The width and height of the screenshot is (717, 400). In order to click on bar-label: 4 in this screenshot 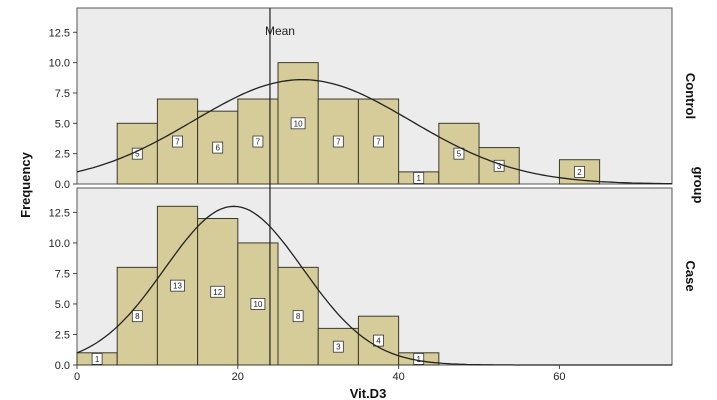, I will do `click(378, 341)`.